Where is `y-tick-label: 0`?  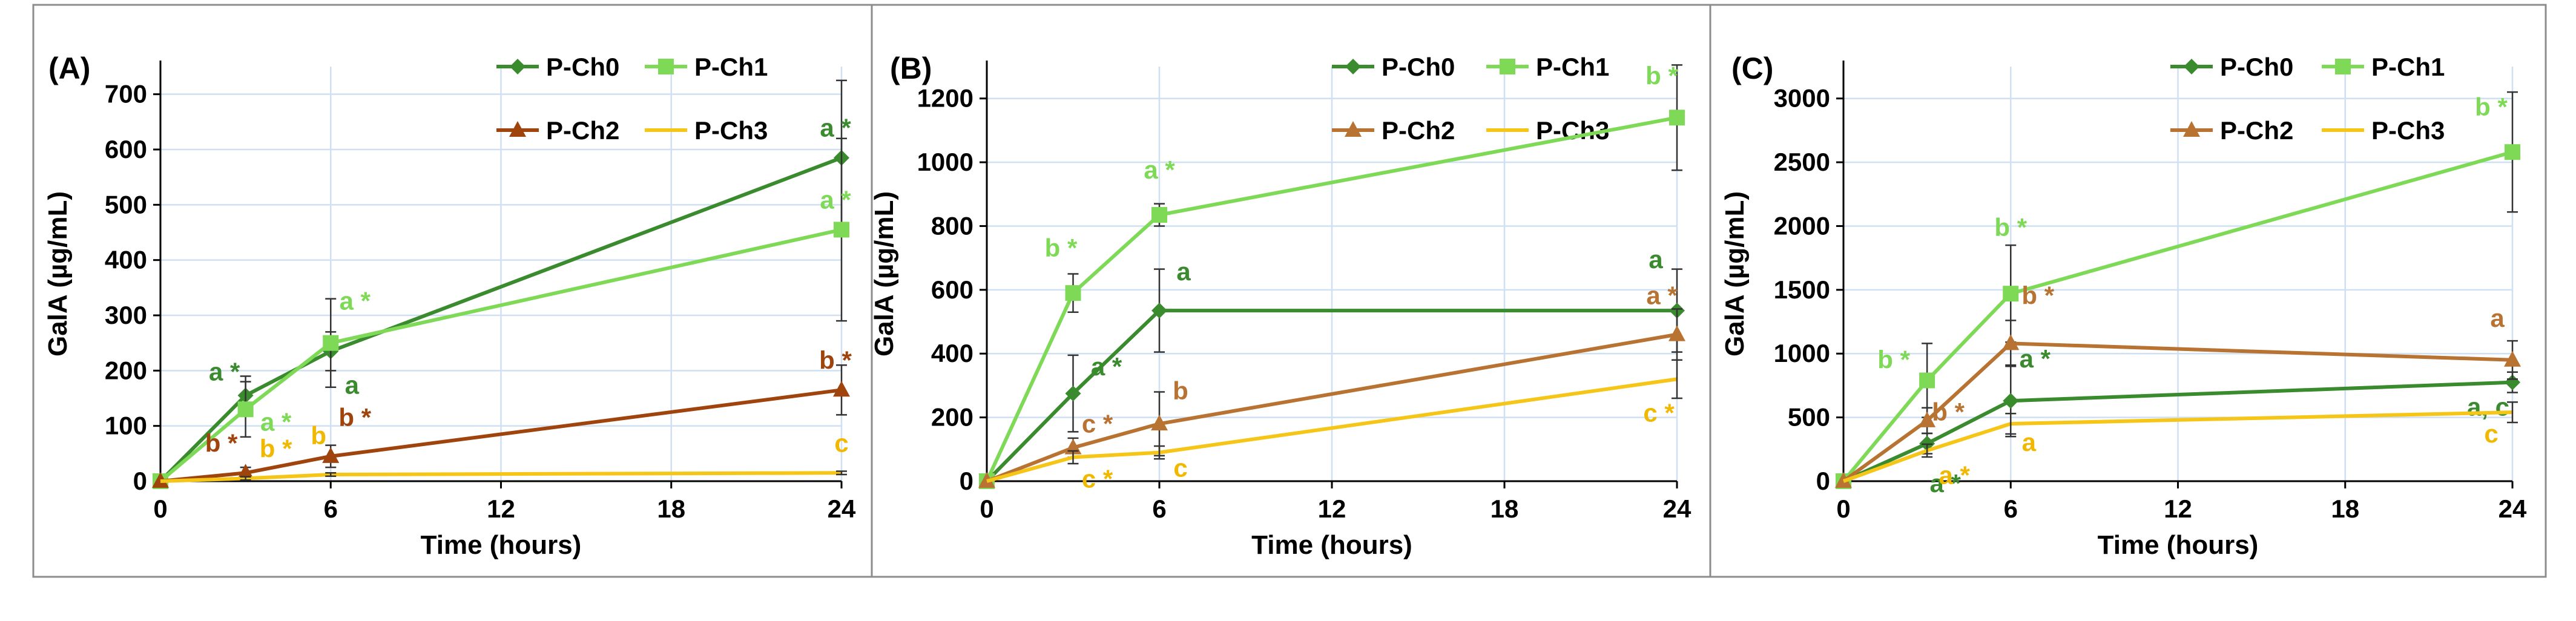
y-tick-label: 0 is located at coordinates (966, 481).